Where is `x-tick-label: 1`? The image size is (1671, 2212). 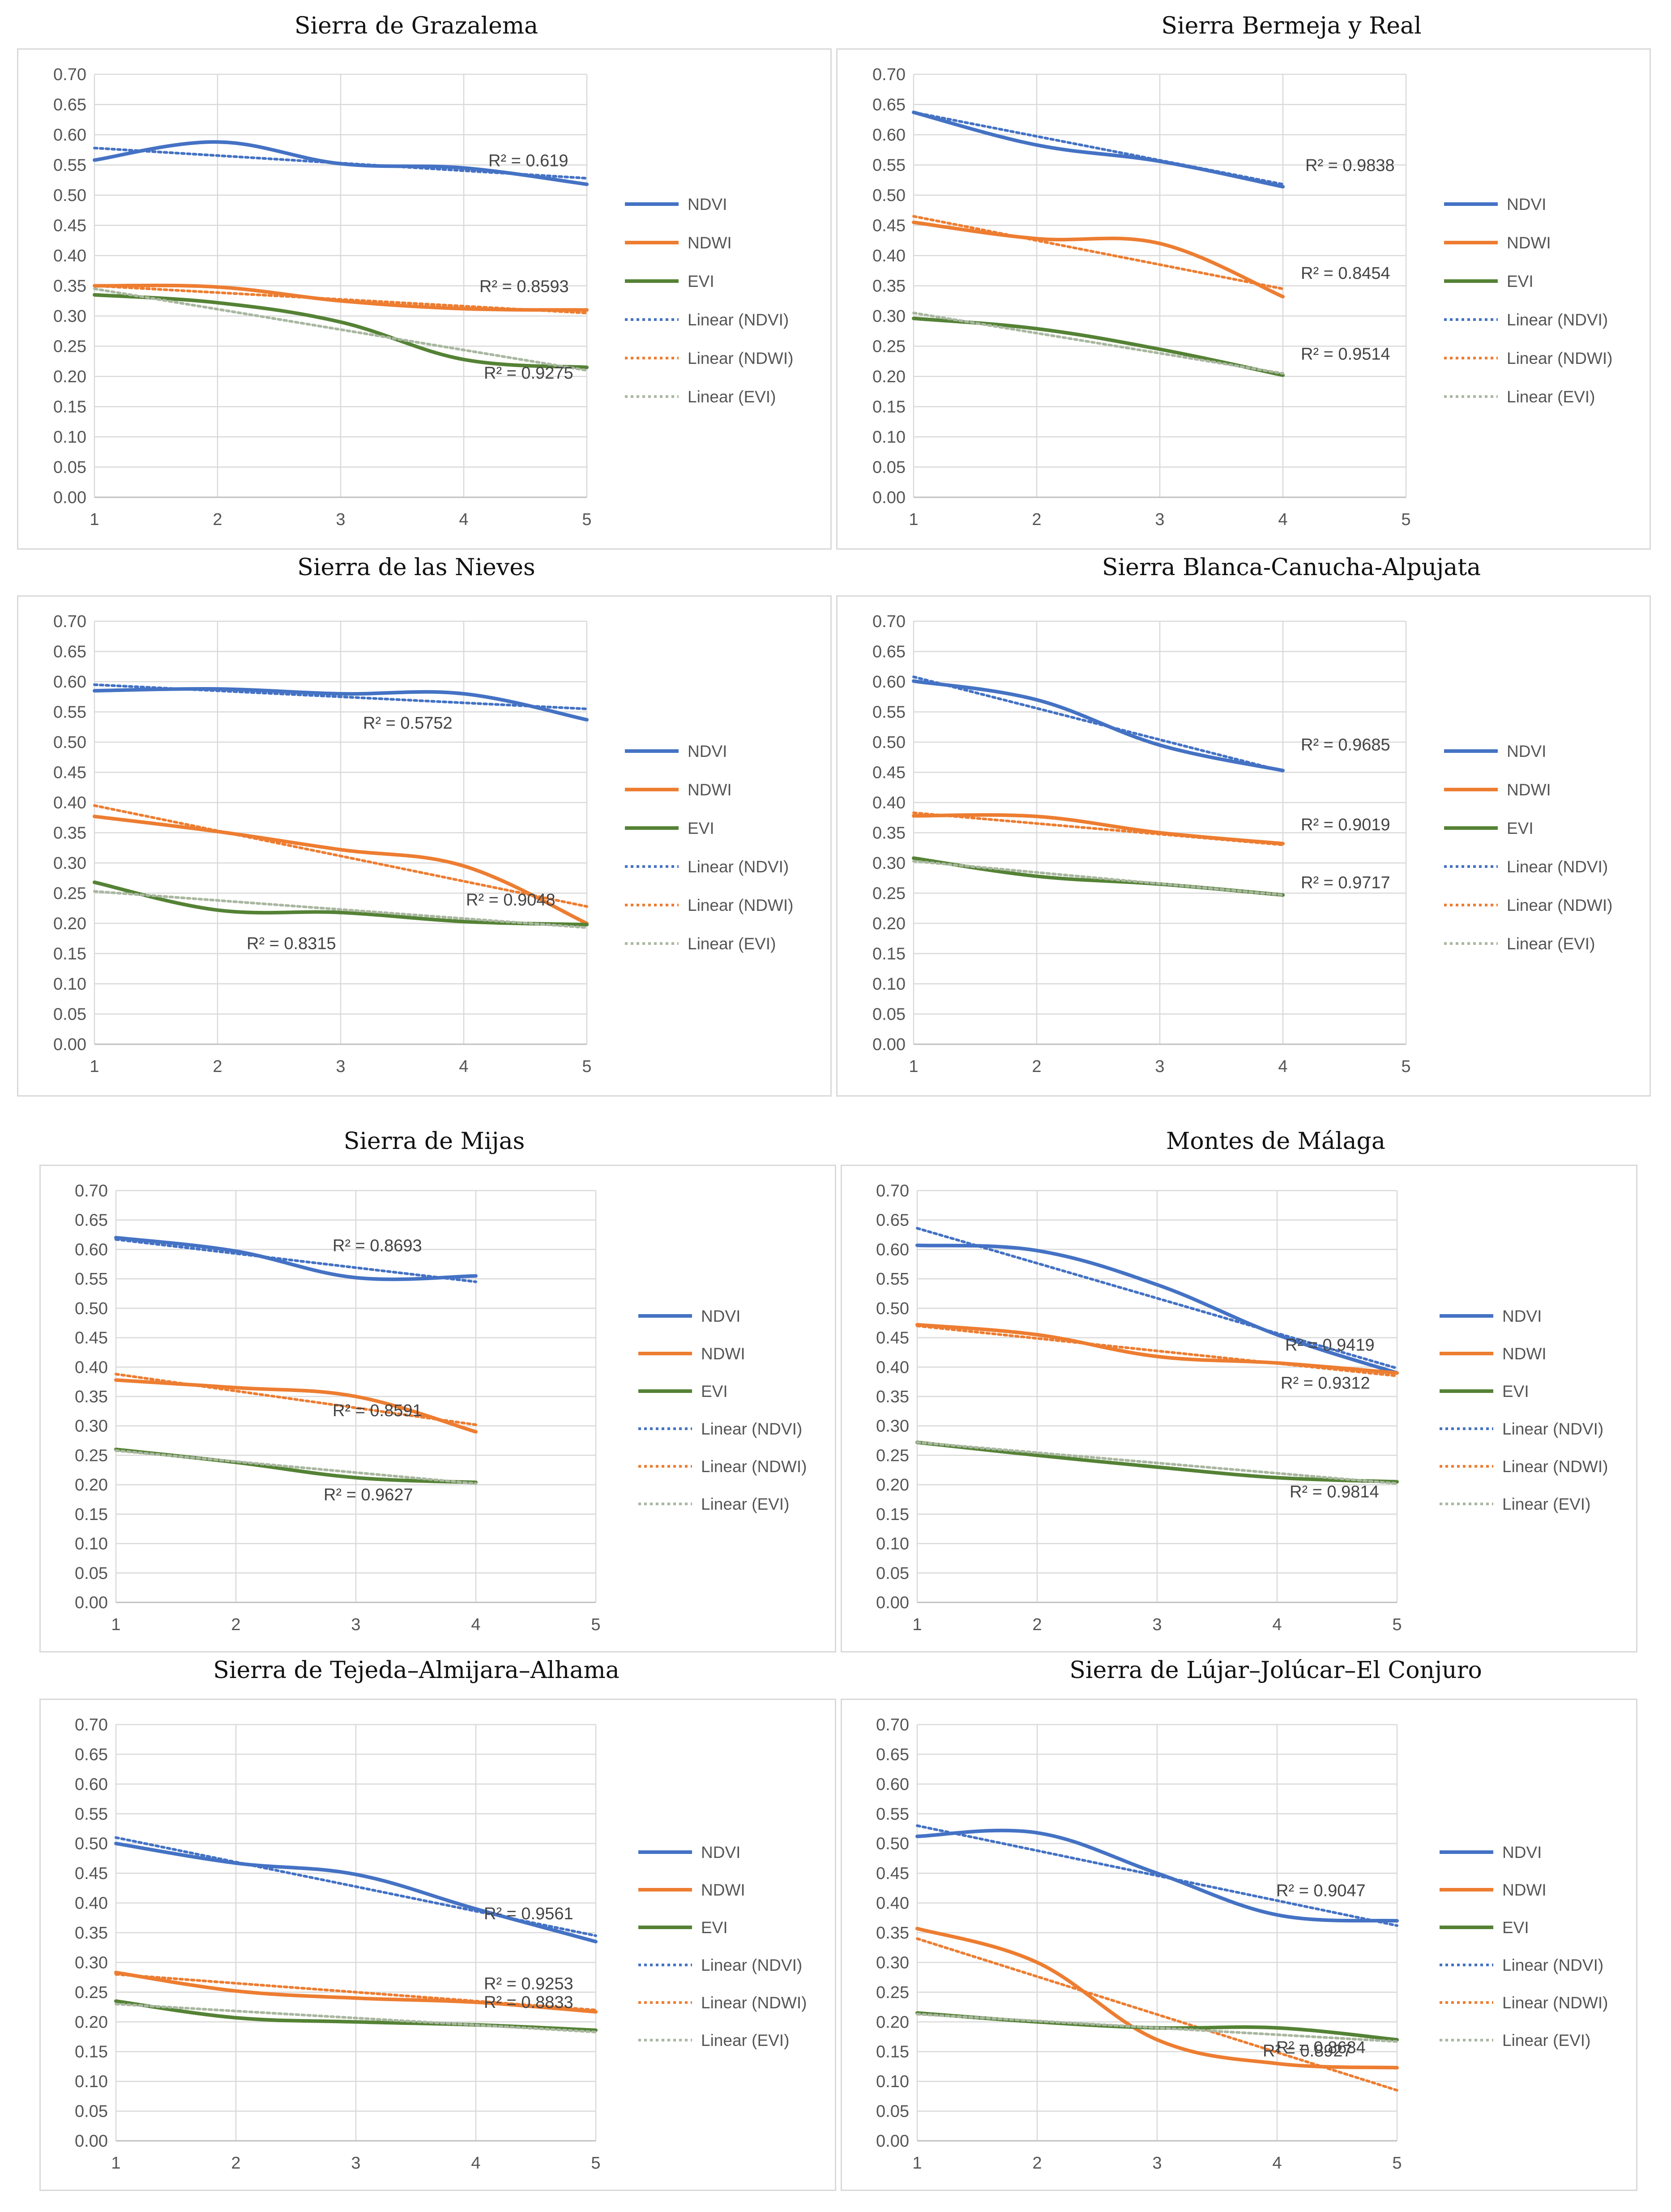
x-tick-label: 1 is located at coordinates (913, 1066).